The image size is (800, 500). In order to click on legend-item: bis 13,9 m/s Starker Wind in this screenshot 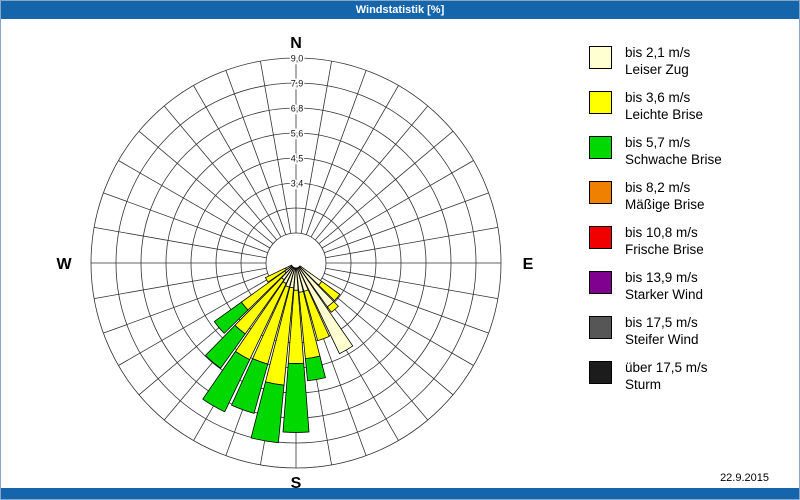, I will do `click(655, 286)`.